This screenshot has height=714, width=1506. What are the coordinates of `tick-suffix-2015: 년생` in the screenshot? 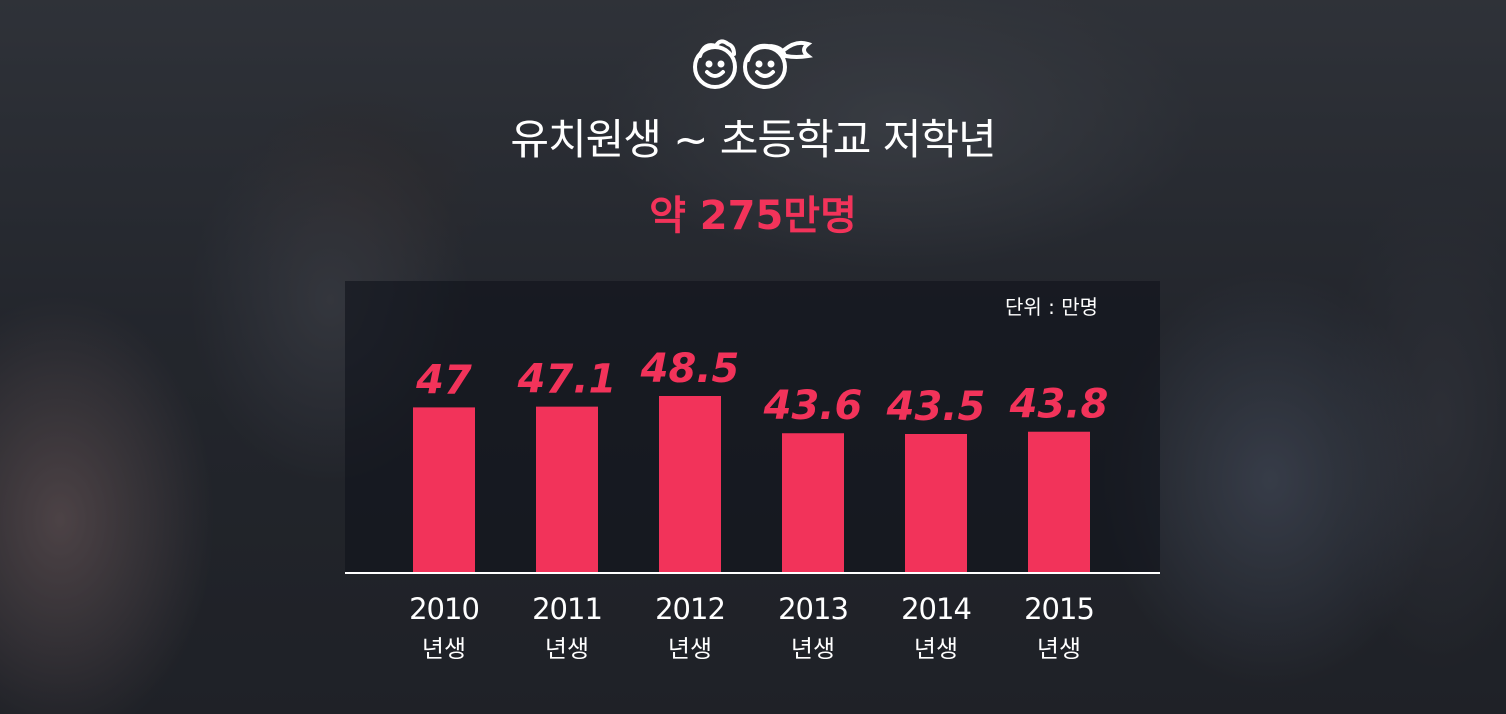 It's located at (1059, 649).